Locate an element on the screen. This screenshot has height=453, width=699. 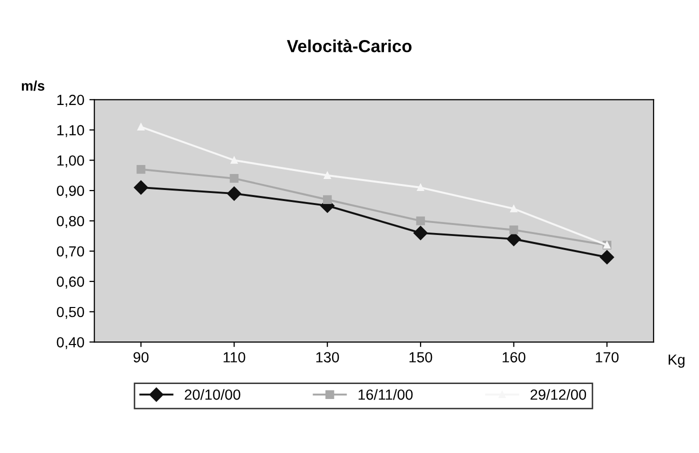
x-tick-label: 110 is located at coordinates (235, 357).